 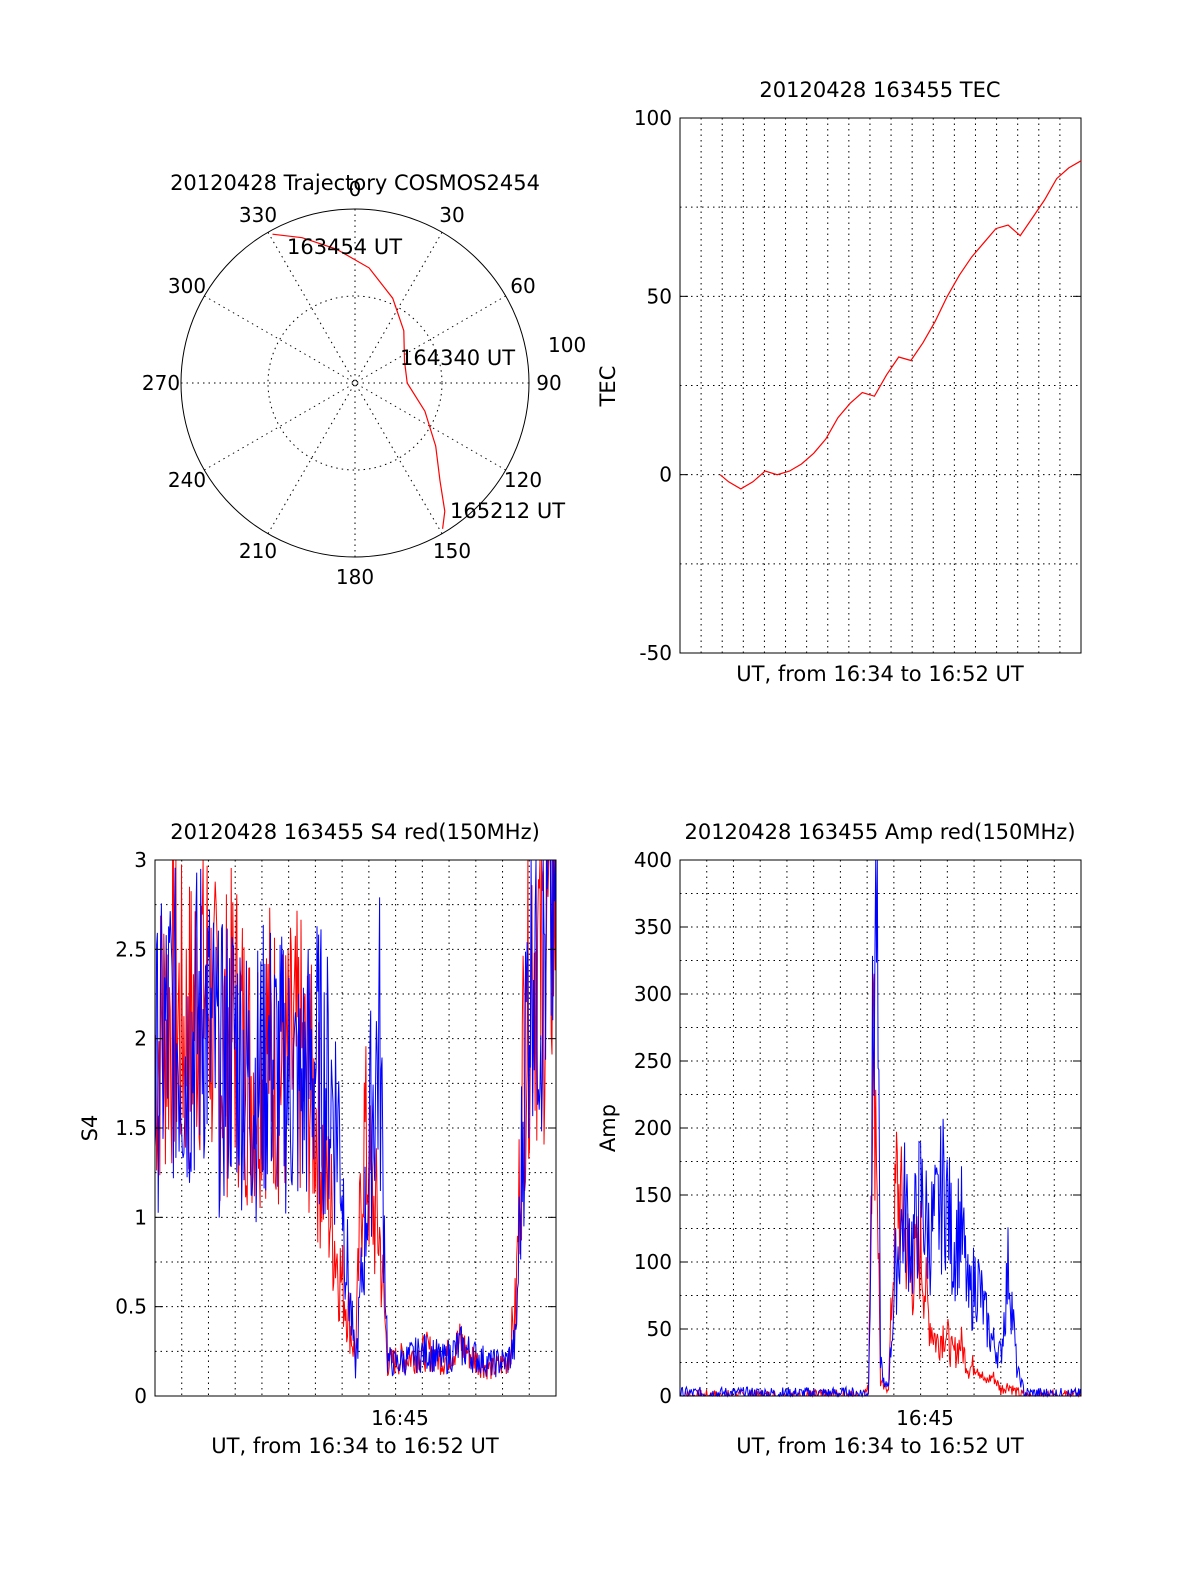 What do you see at coordinates (900, 325) in the screenshot?
I see `tec-series-line` at bounding box center [900, 325].